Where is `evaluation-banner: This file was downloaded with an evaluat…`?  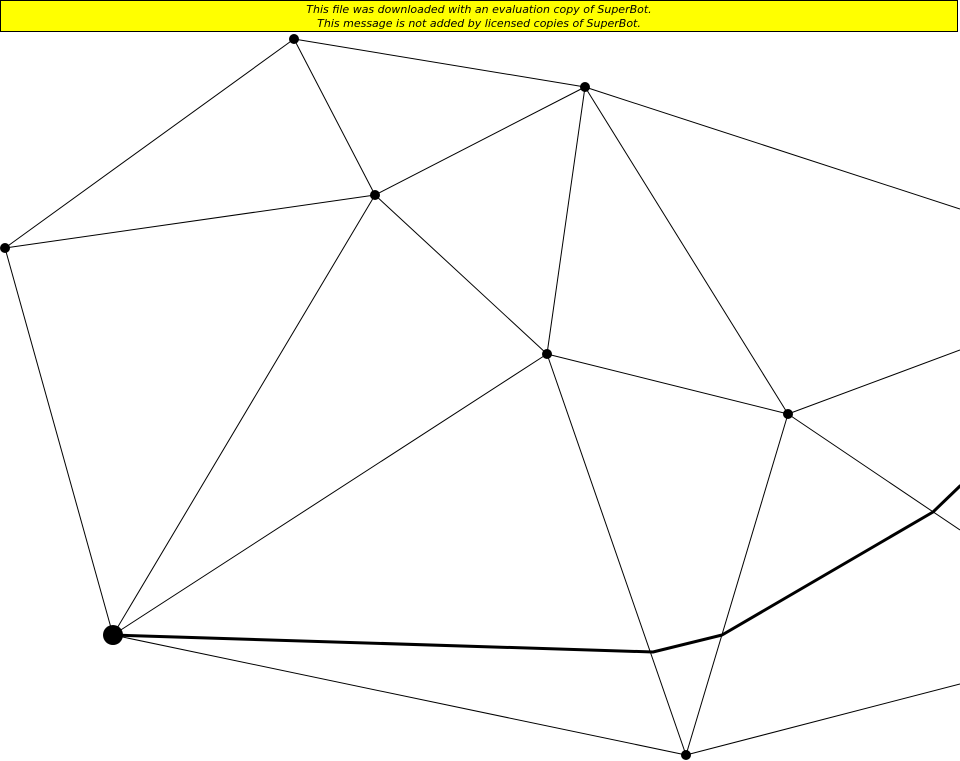 evaluation-banner: This file was downloaded with an evaluat… is located at coordinates (479, 16).